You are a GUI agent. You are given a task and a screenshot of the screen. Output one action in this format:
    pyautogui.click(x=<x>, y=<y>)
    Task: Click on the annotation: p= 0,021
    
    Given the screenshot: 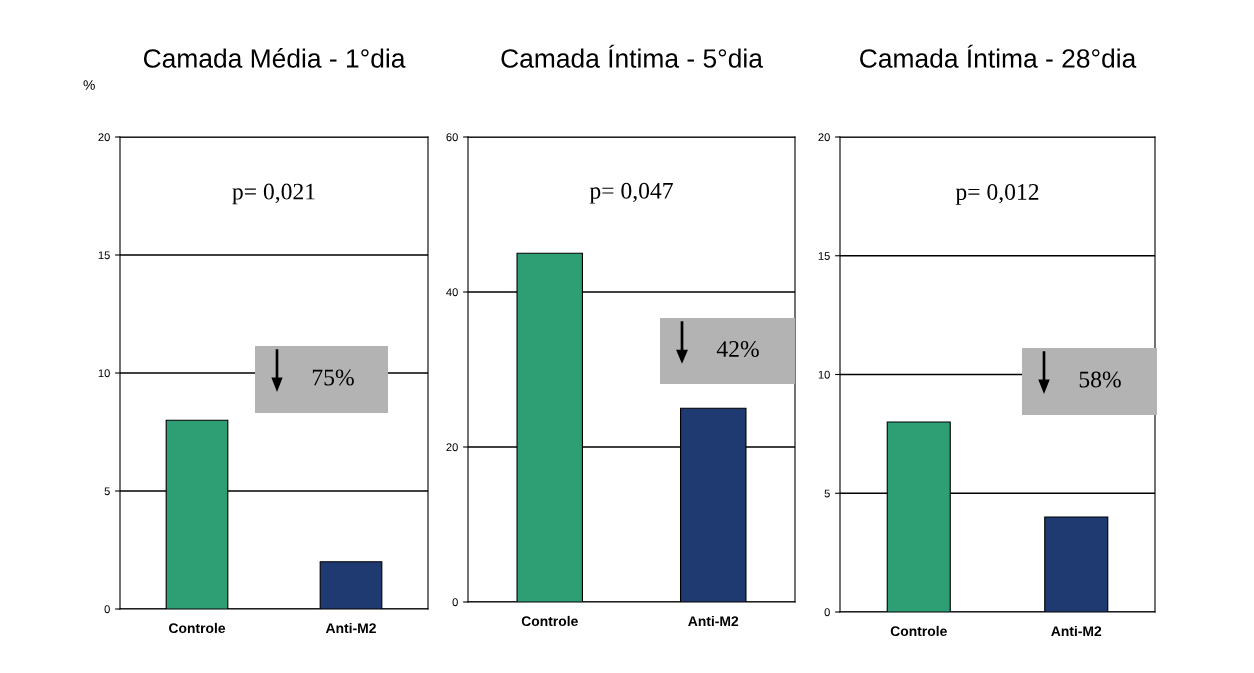 What is the action you would take?
    pyautogui.click(x=273, y=194)
    